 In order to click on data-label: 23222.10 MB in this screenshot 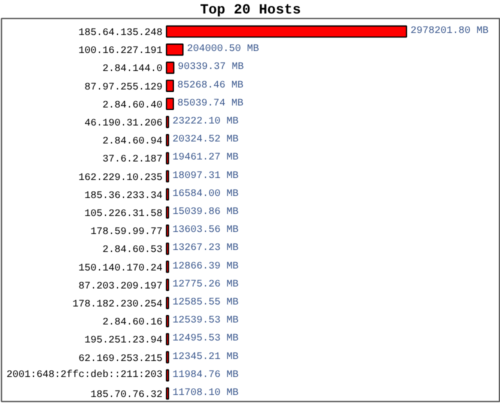, I will do `click(205, 122)`.